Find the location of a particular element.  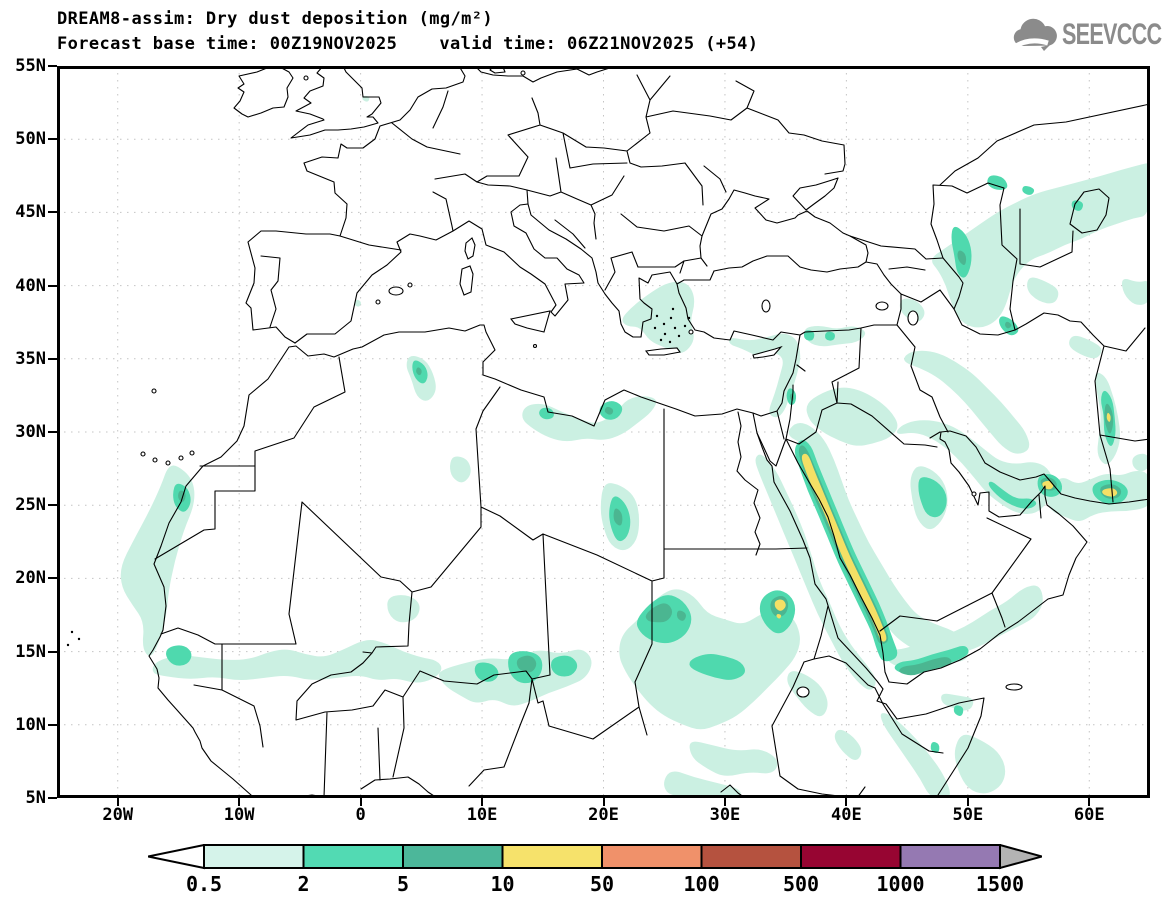

dust-region-algeria-dark is located at coordinates (419, 371).